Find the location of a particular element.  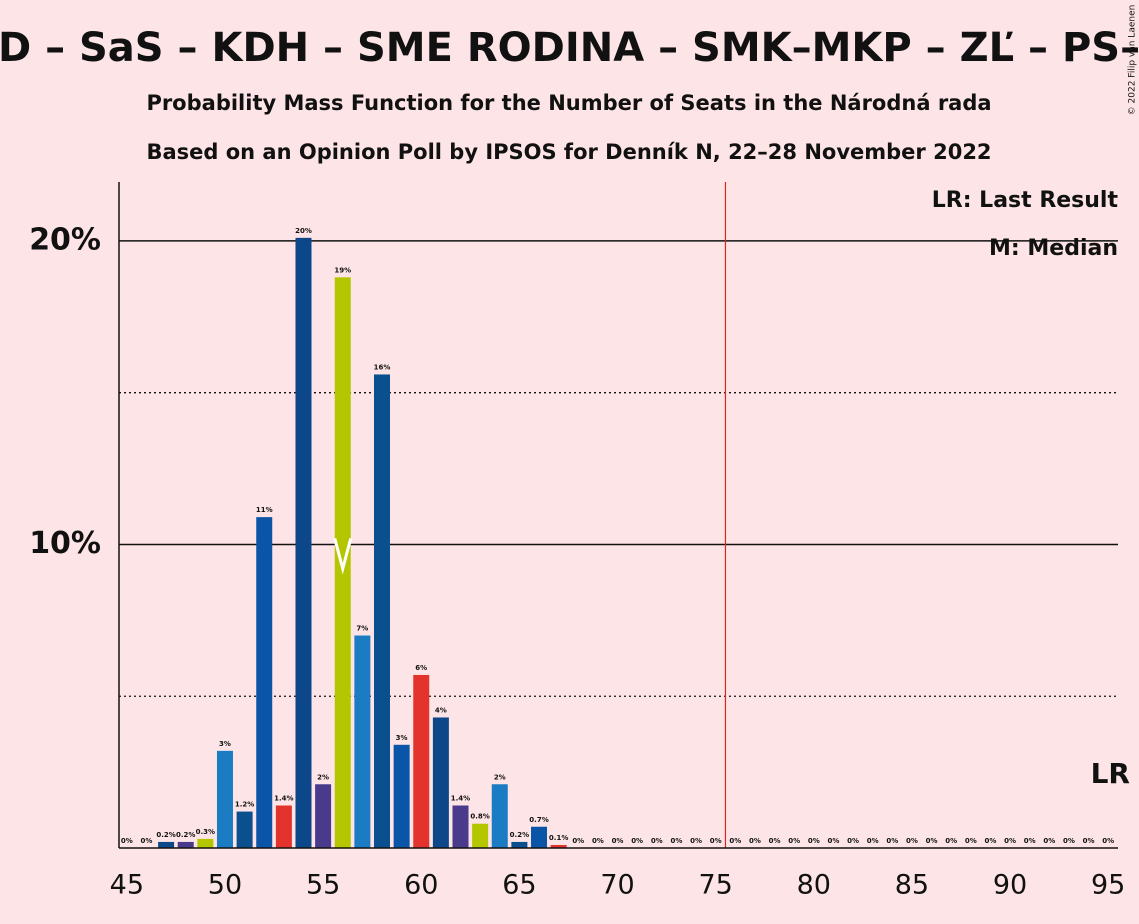

value-label: 7% is located at coordinates (362, 629).